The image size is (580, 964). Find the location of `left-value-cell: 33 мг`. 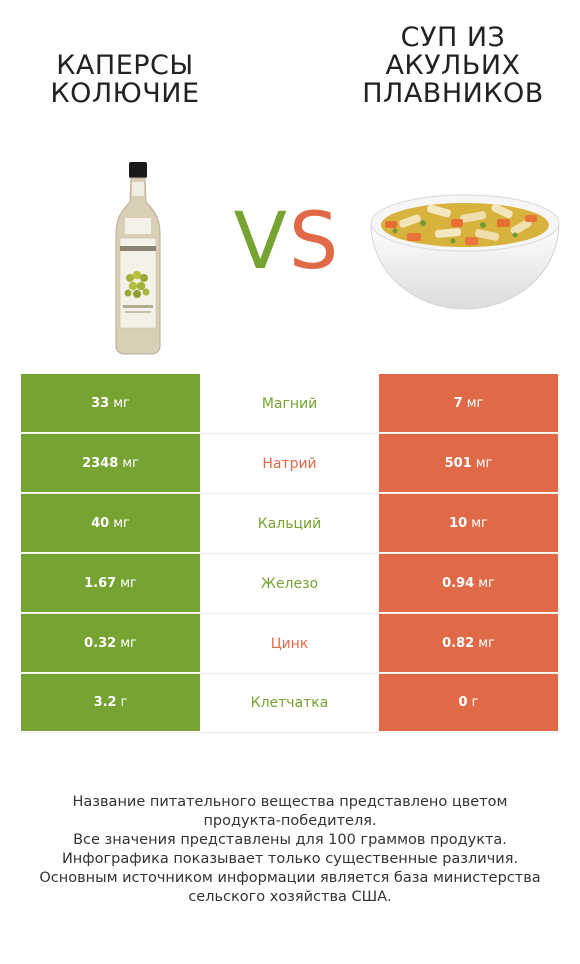

left-value-cell: 33 мг is located at coordinates (110, 403).